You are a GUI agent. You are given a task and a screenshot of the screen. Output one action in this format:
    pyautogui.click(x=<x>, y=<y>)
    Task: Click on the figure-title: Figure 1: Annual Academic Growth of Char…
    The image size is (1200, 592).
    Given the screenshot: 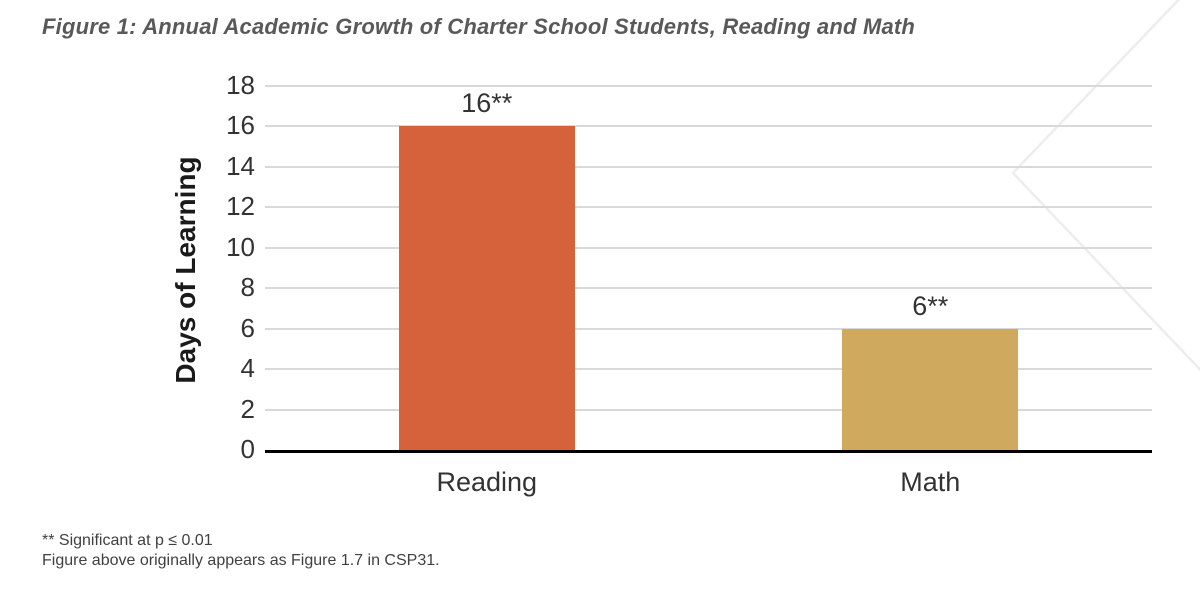 What is the action you would take?
    pyautogui.click(x=479, y=26)
    